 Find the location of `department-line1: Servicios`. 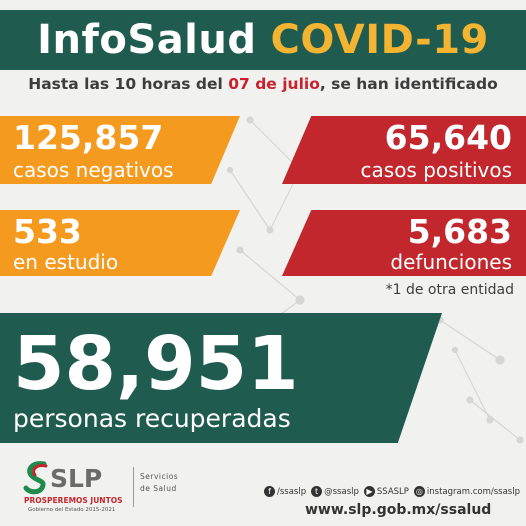

department-line1: Servicios is located at coordinates (159, 476).